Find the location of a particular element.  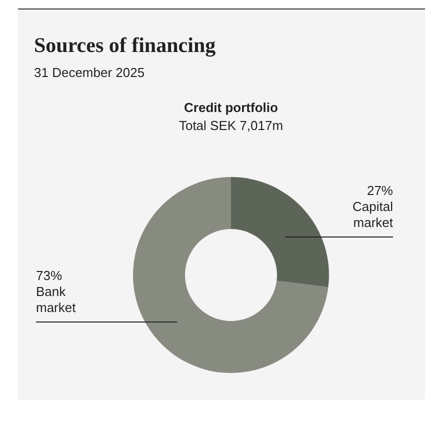

data-label: 73% is located at coordinates (49, 275).